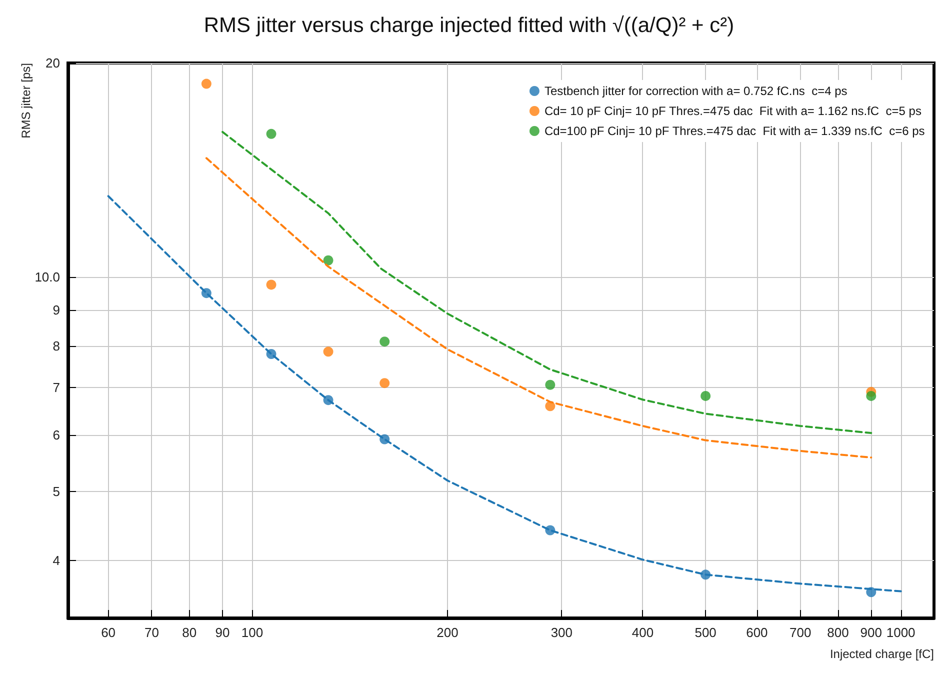 This screenshot has height=676, width=938. Describe the element at coordinates (108, 632) in the screenshot. I see `x-tick-label: 60` at that location.